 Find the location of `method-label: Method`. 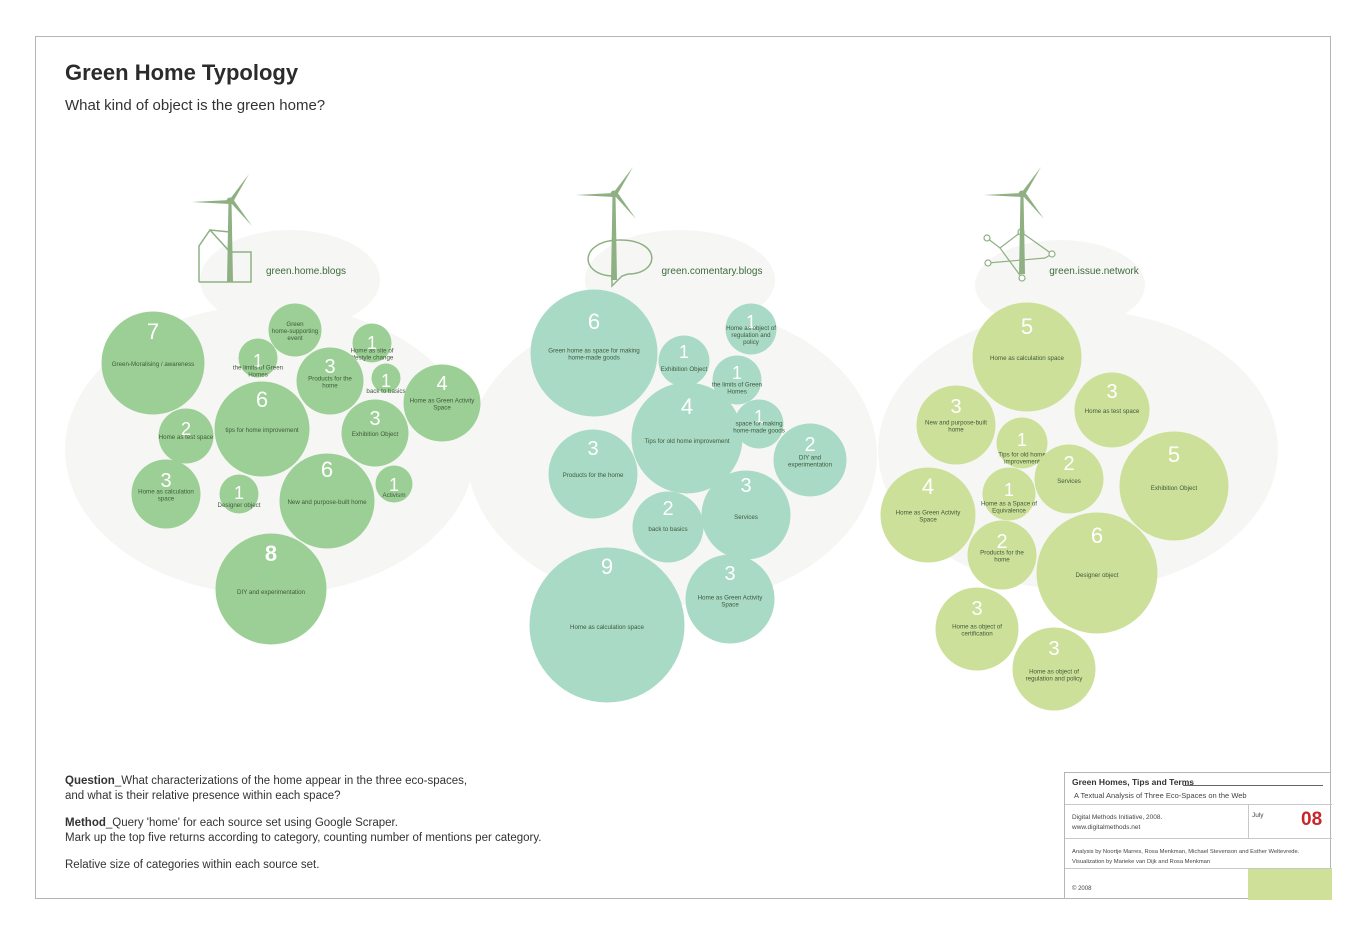

method-label: Method is located at coordinates (85, 823).